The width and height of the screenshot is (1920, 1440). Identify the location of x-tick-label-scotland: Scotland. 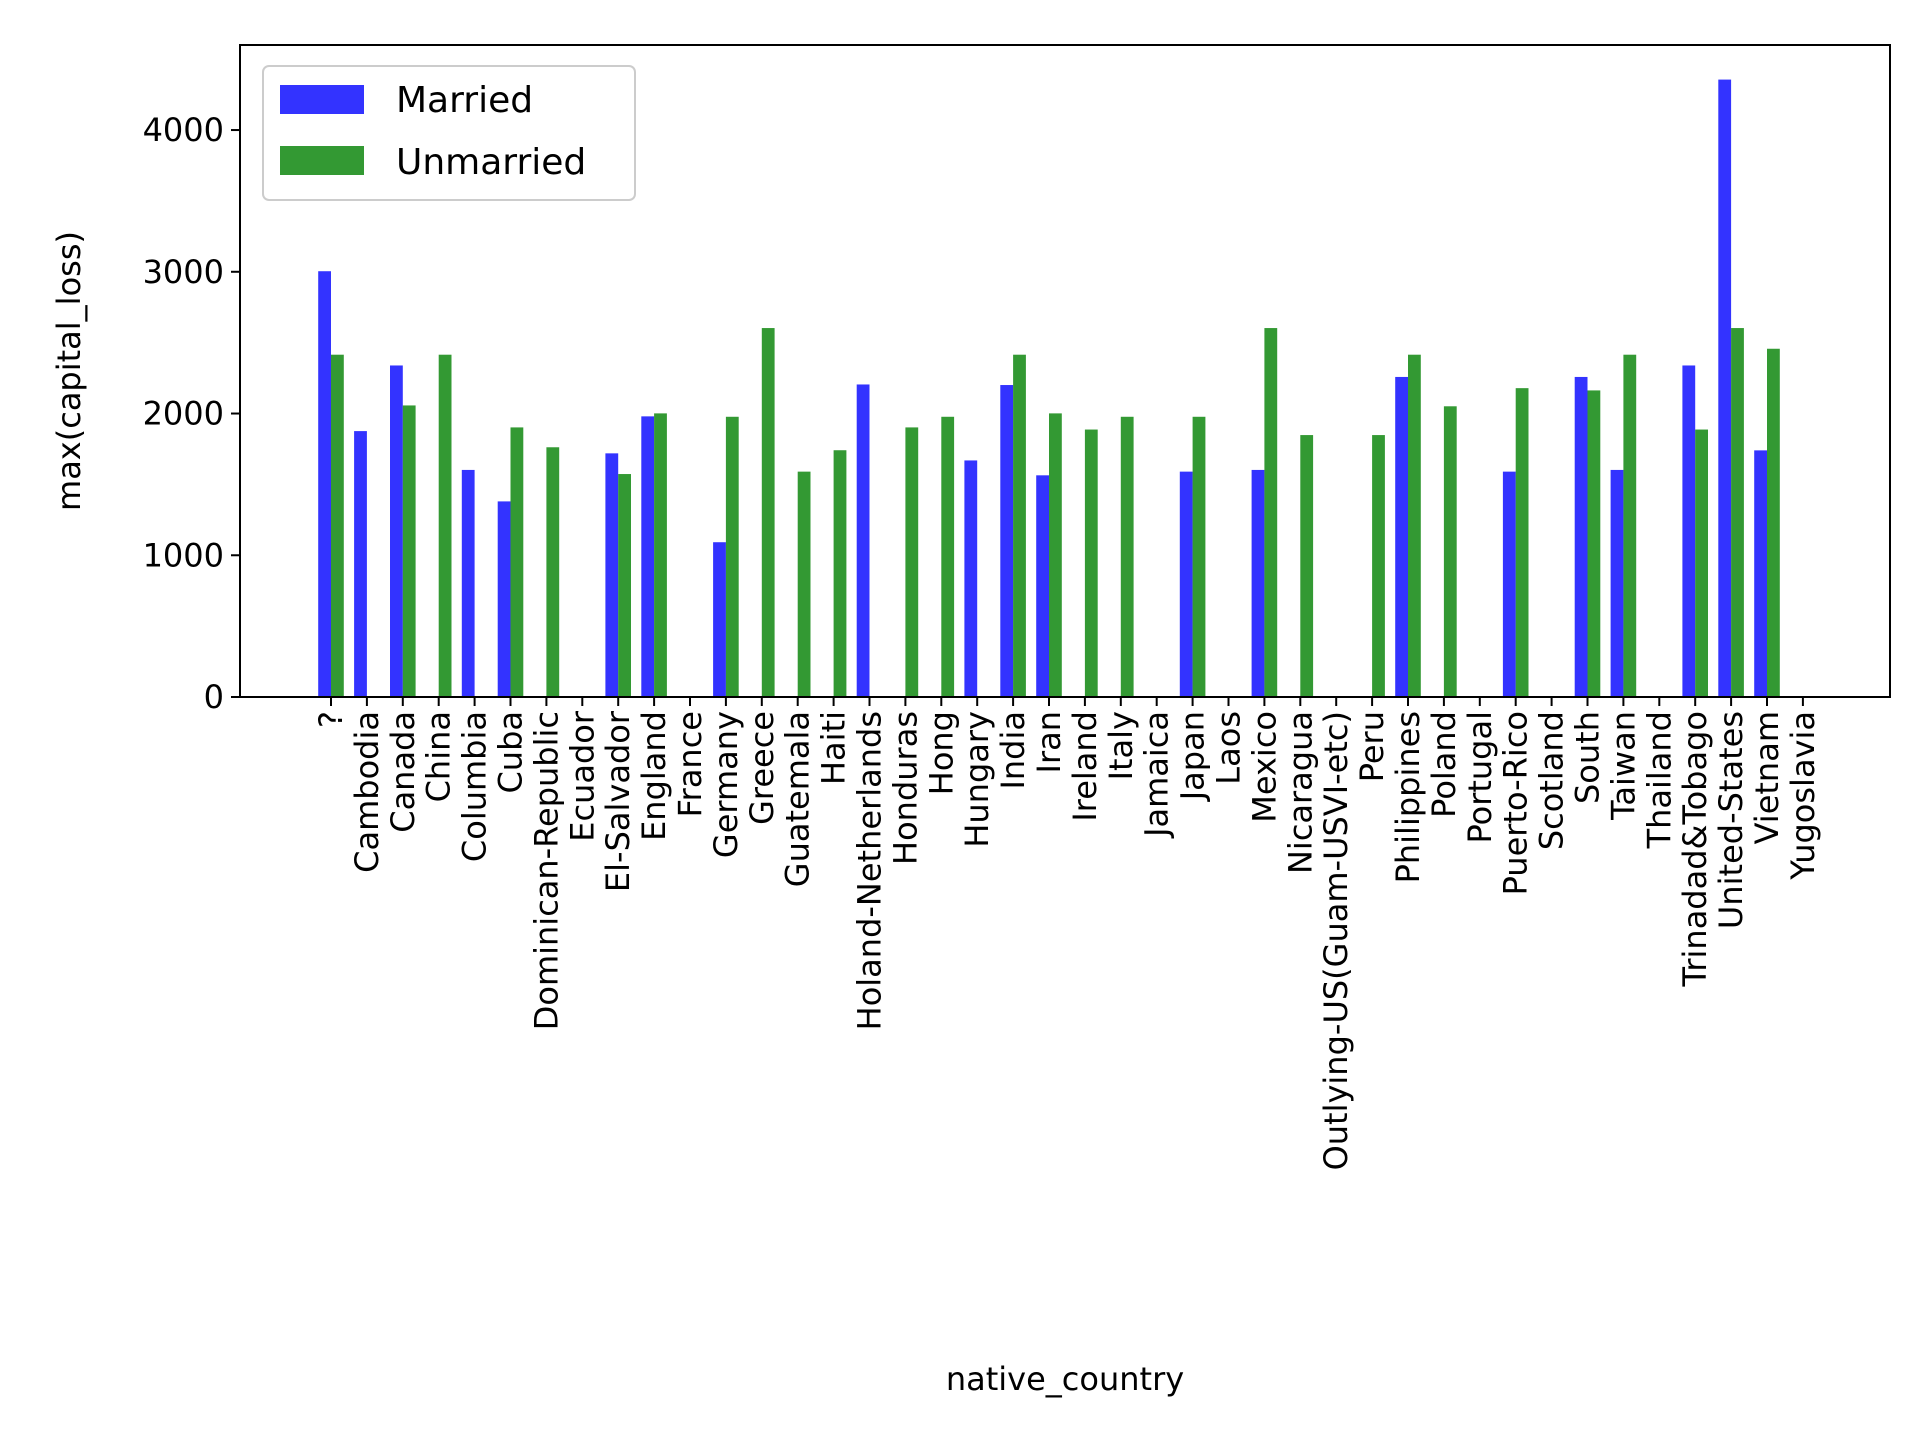
(1552, 780).